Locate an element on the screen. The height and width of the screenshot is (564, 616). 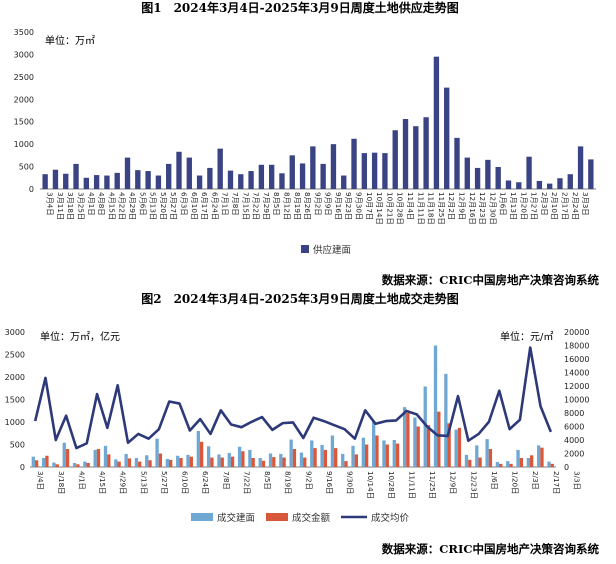
chart1-x-tick-label: 10月21日 is located at coordinates (389, 208).